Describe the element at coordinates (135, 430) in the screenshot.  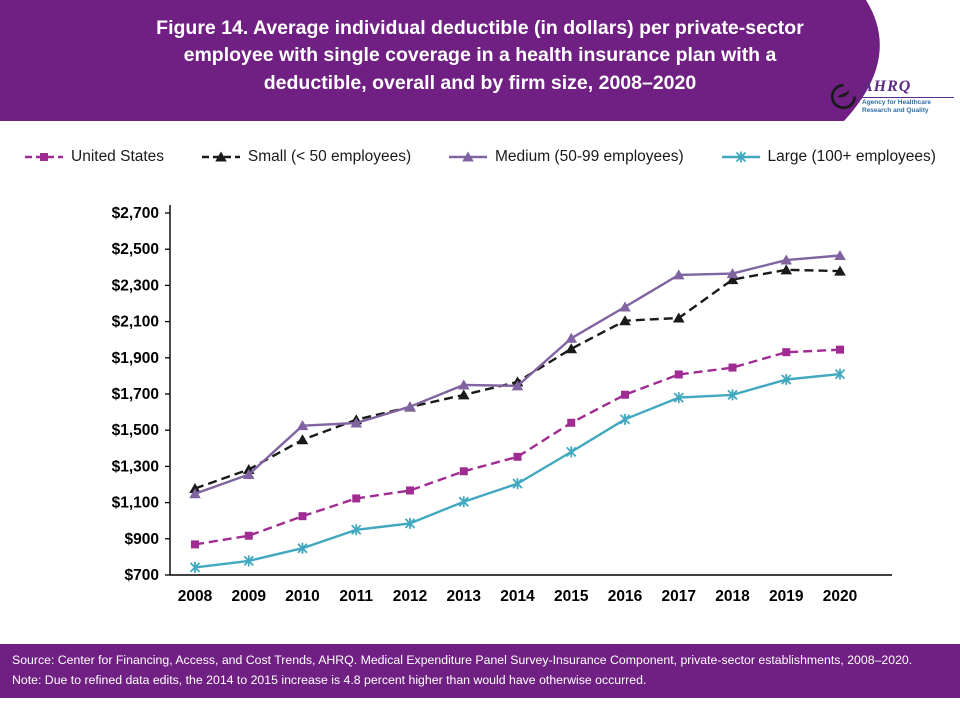
I see `svg-text: $1,500` at that location.